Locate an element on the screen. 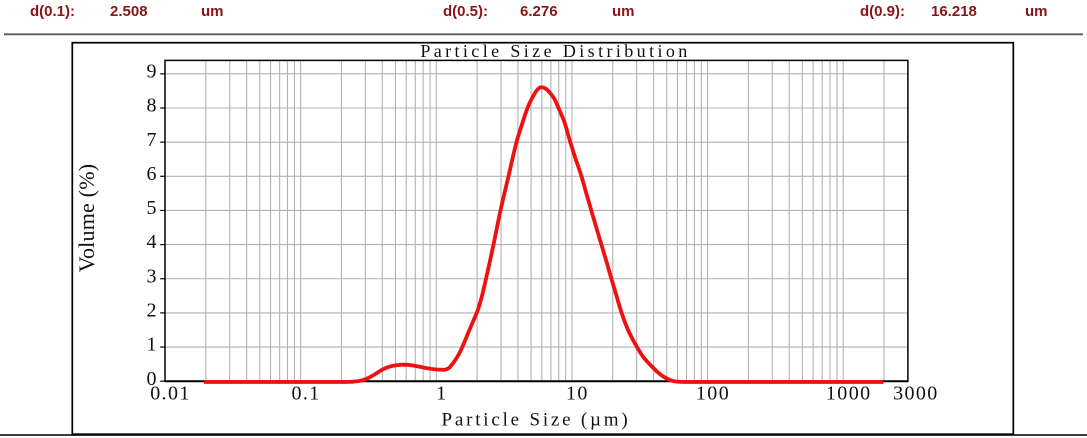 Image resolution: width=1087 pixels, height=438 pixels. svg-text: Particle Size (µm) is located at coordinates (535, 420).